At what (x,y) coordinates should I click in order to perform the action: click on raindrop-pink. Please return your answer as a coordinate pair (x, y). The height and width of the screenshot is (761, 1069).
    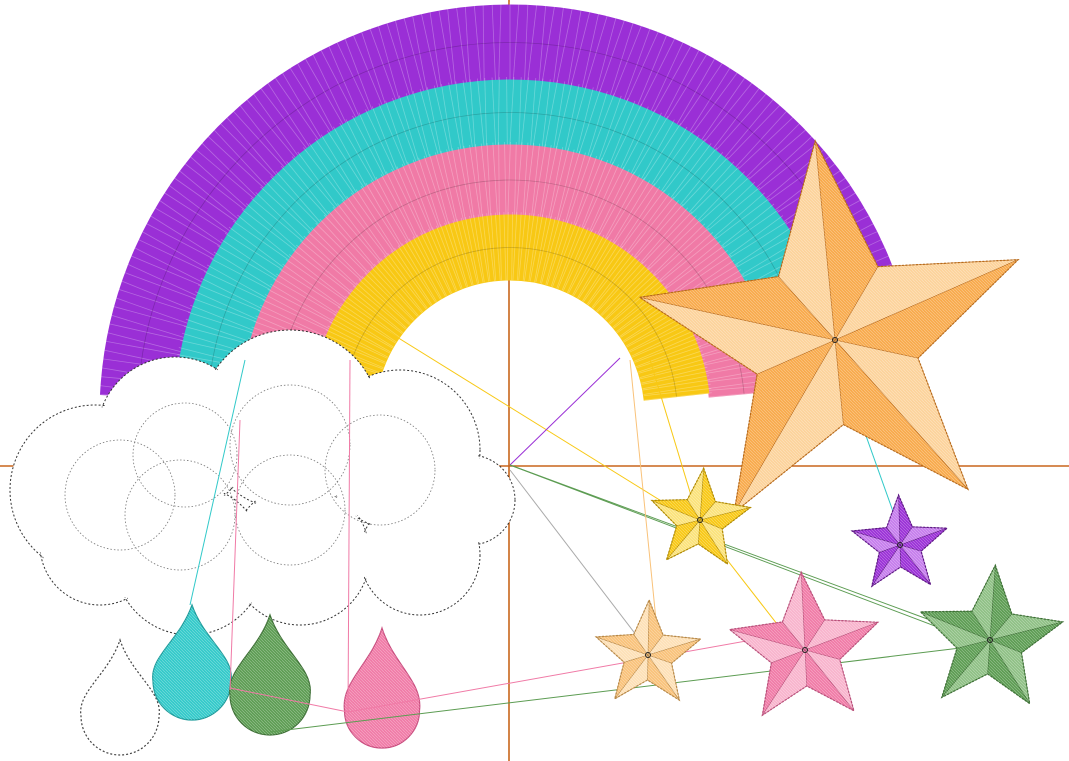
    Looking at the image, I should click on (382, 687).